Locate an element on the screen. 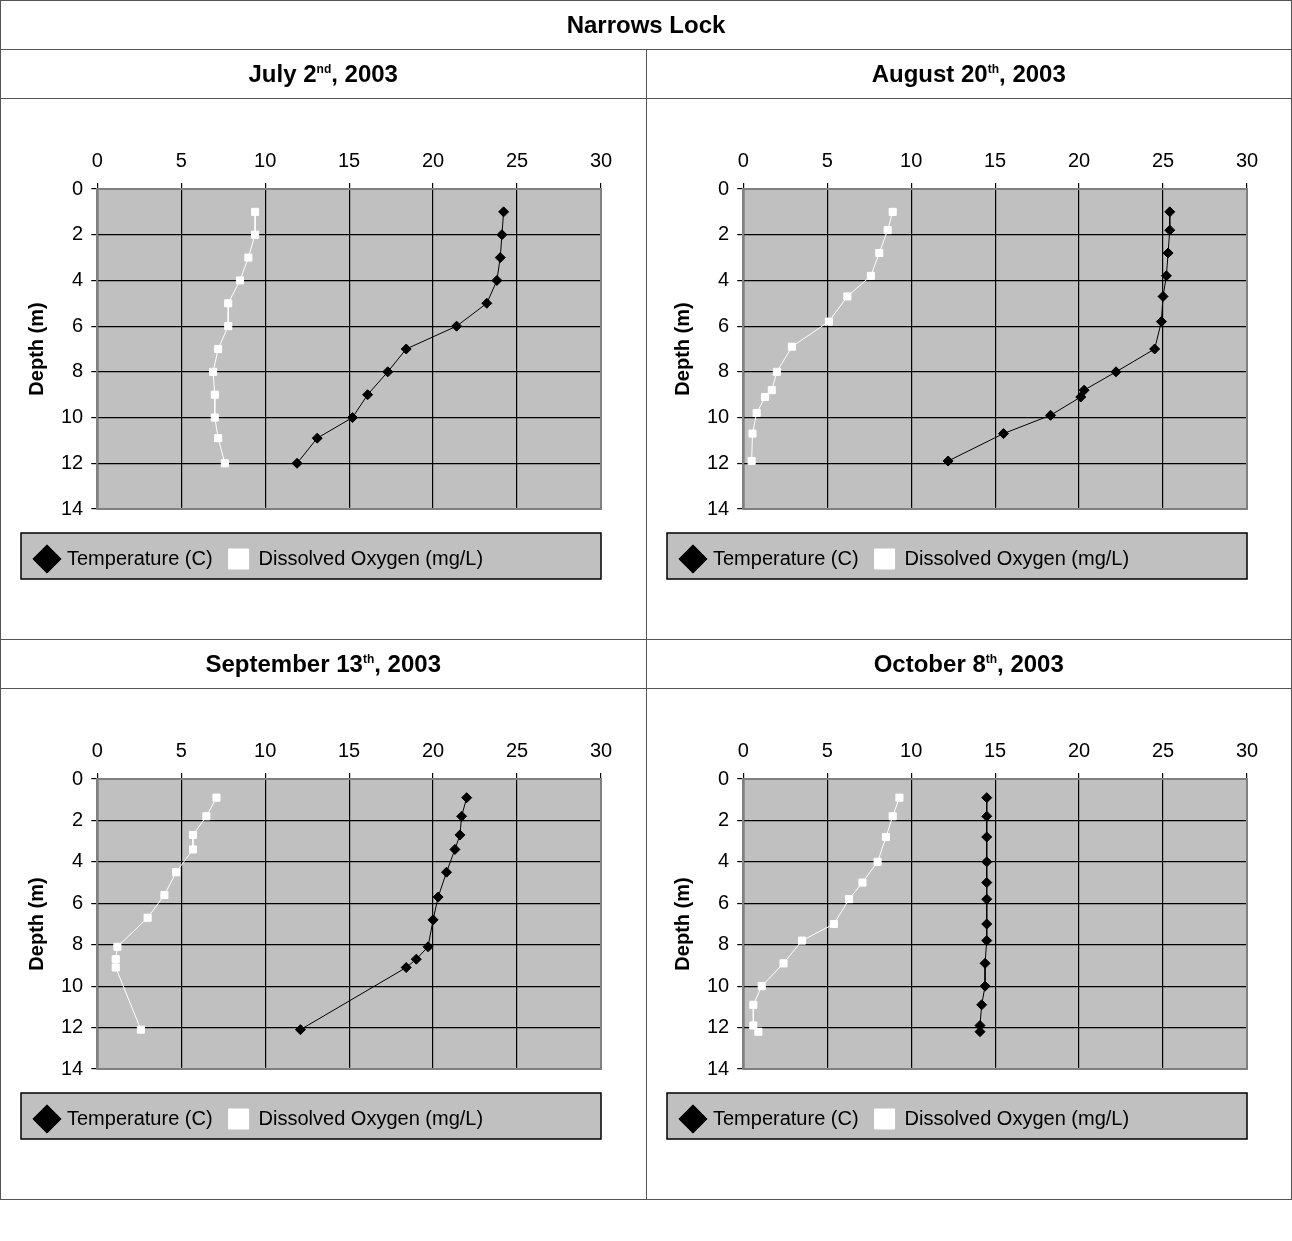  chart-title: August 20$^{th}$, 2003 is located at coordinates (969, 74).